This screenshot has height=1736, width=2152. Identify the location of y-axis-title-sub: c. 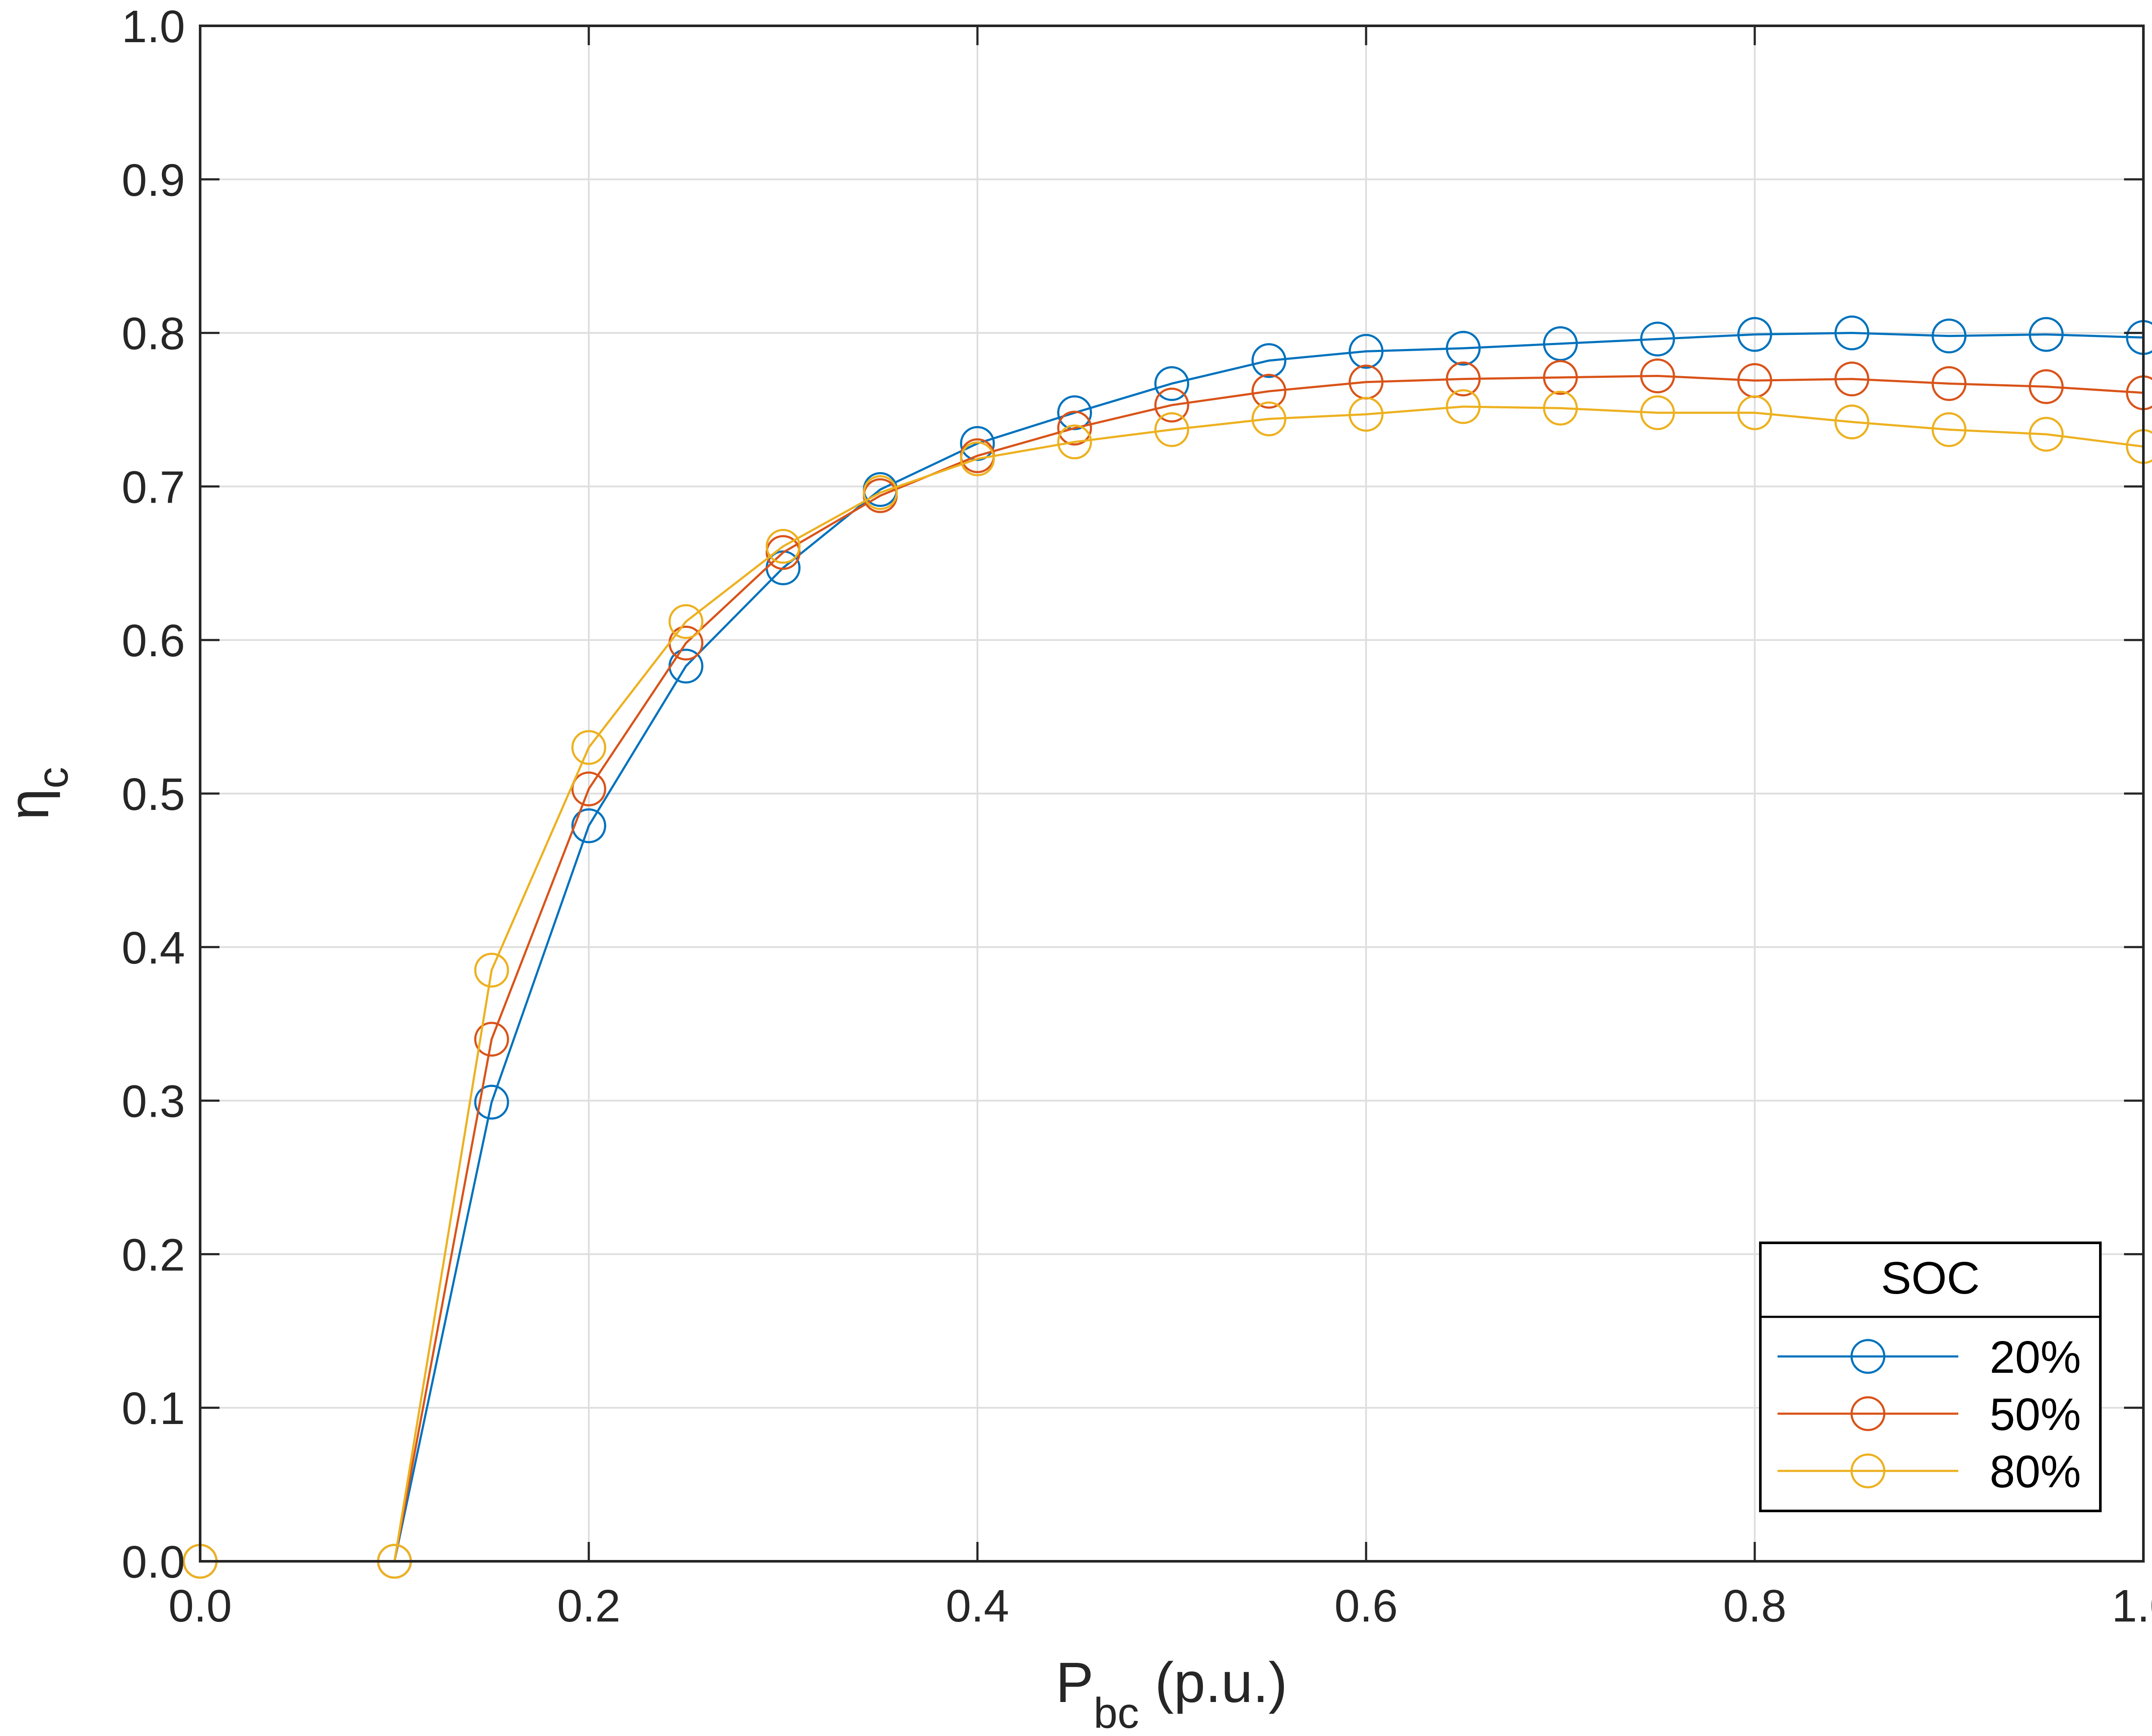
(53, 777).